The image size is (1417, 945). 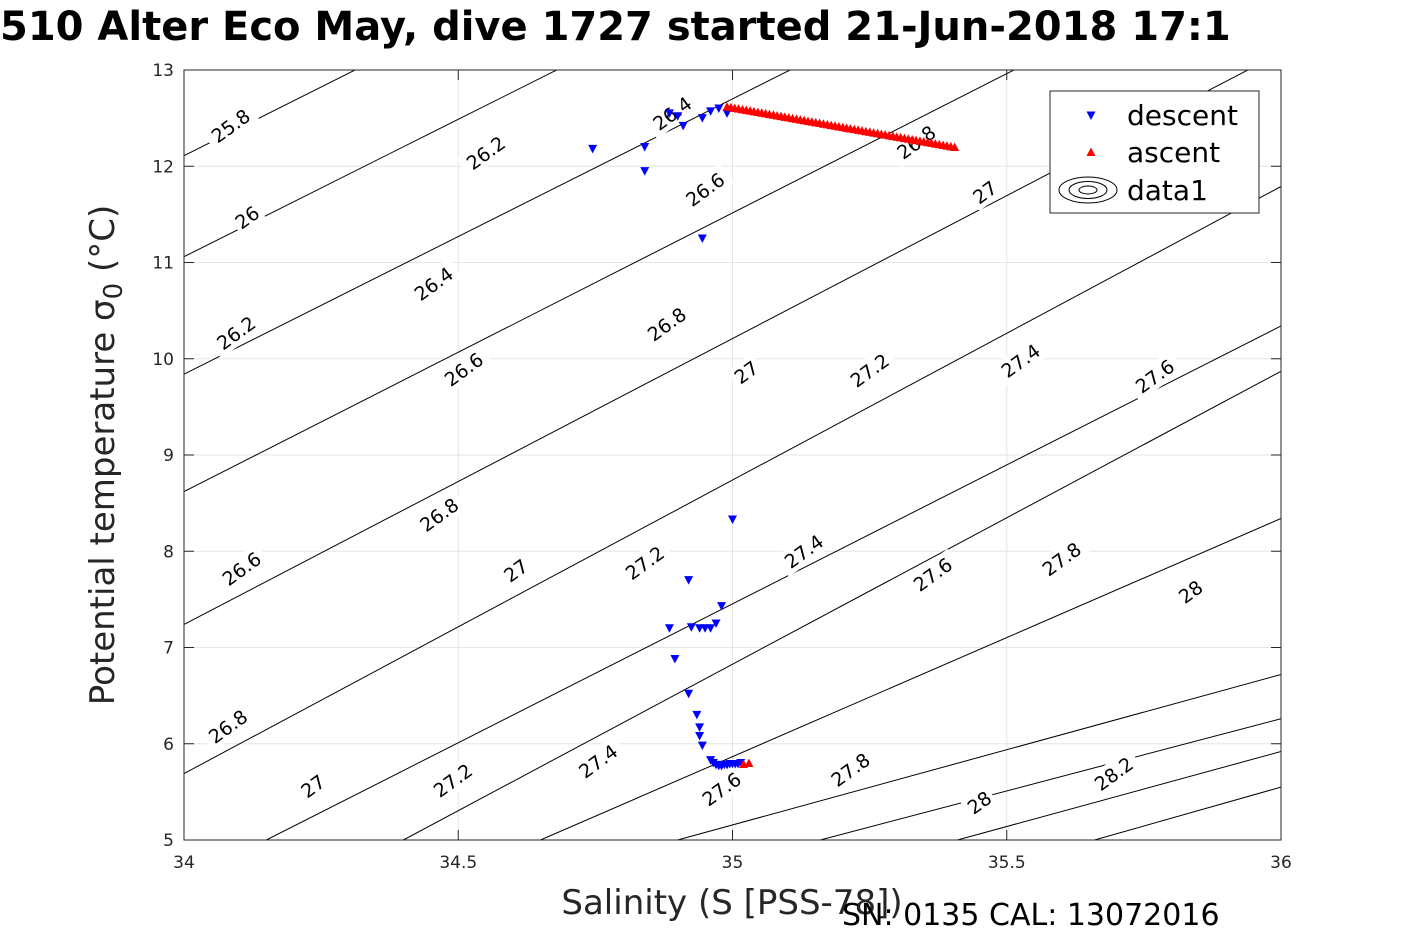 I want to click on y-tick-label: 10, so click(x=163, y=360).